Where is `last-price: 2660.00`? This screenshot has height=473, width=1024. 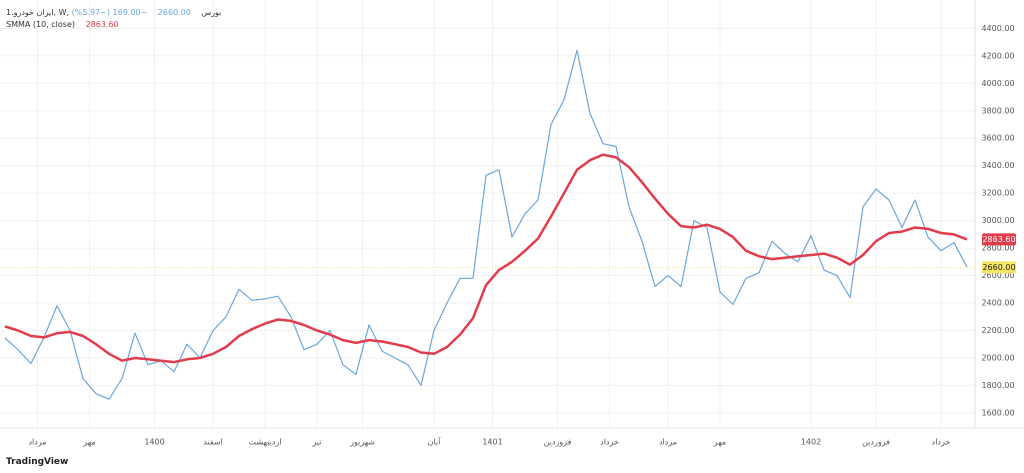 last-price: 2660.00 is located at coordinates (174, 12).